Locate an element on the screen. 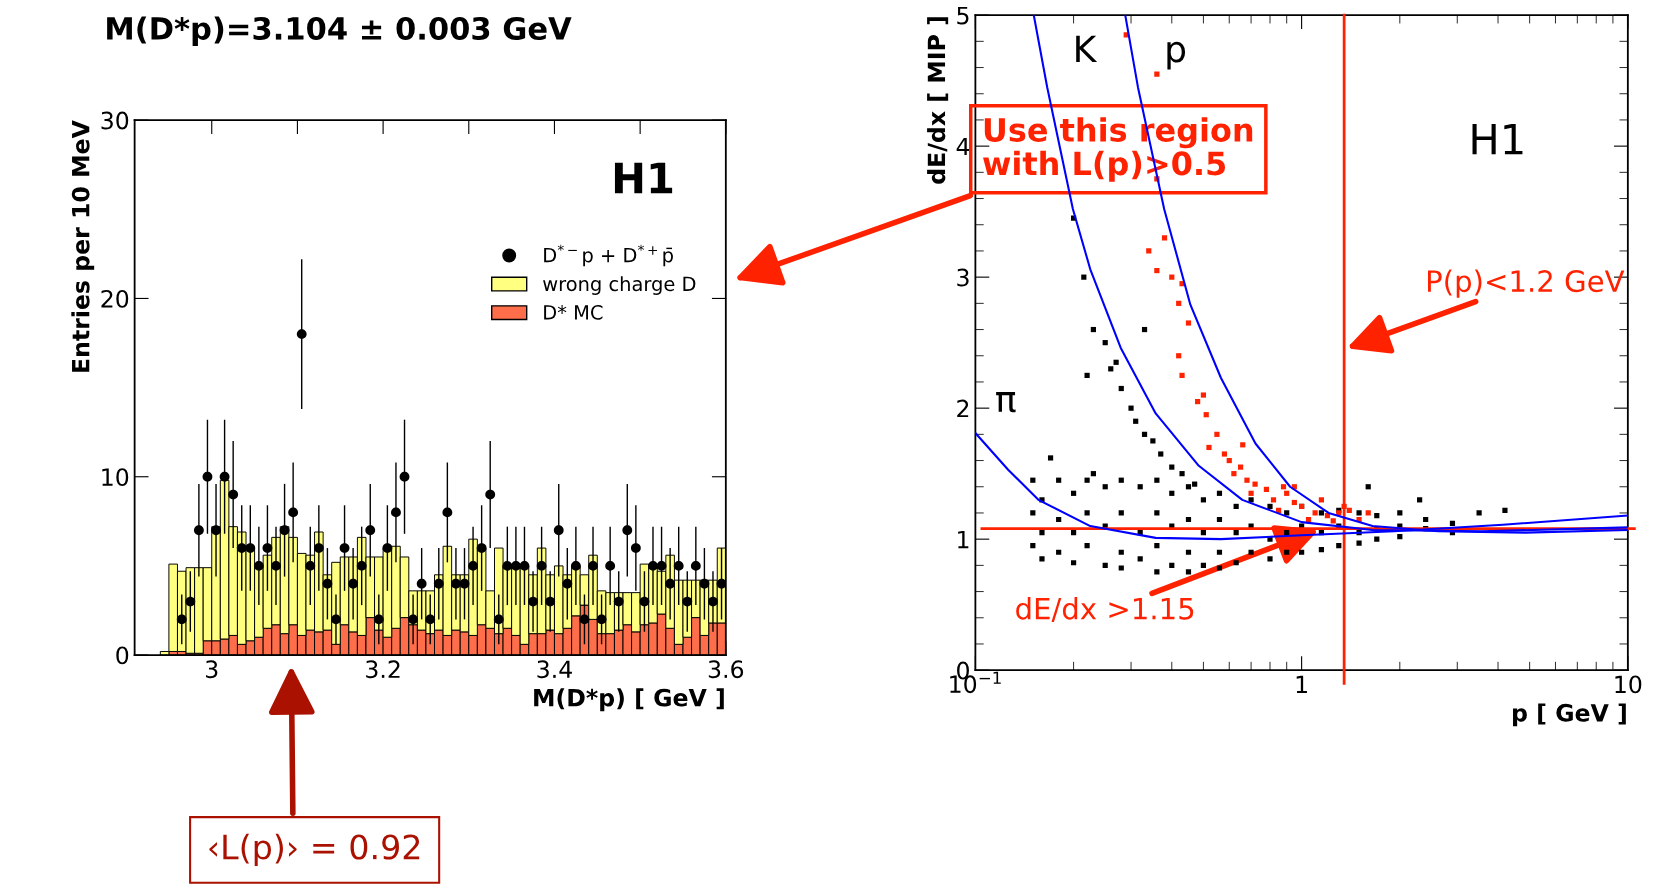  x-tick-label: 10 is located at coordinates (1628, 684).